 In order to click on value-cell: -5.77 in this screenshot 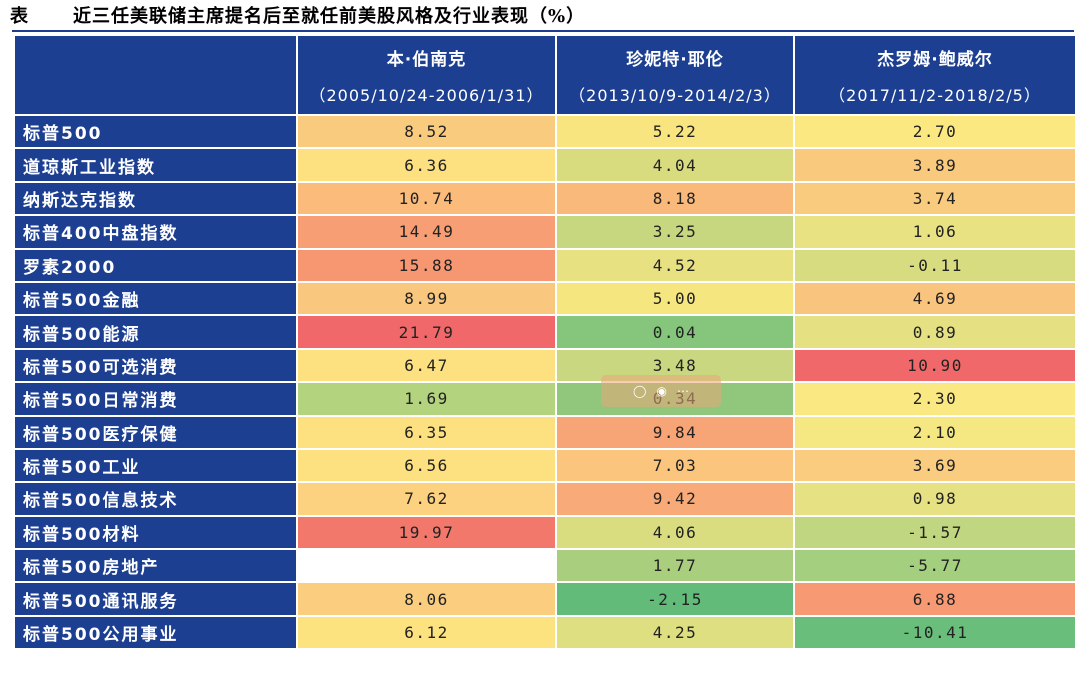, I will do `click(935, 566)`.